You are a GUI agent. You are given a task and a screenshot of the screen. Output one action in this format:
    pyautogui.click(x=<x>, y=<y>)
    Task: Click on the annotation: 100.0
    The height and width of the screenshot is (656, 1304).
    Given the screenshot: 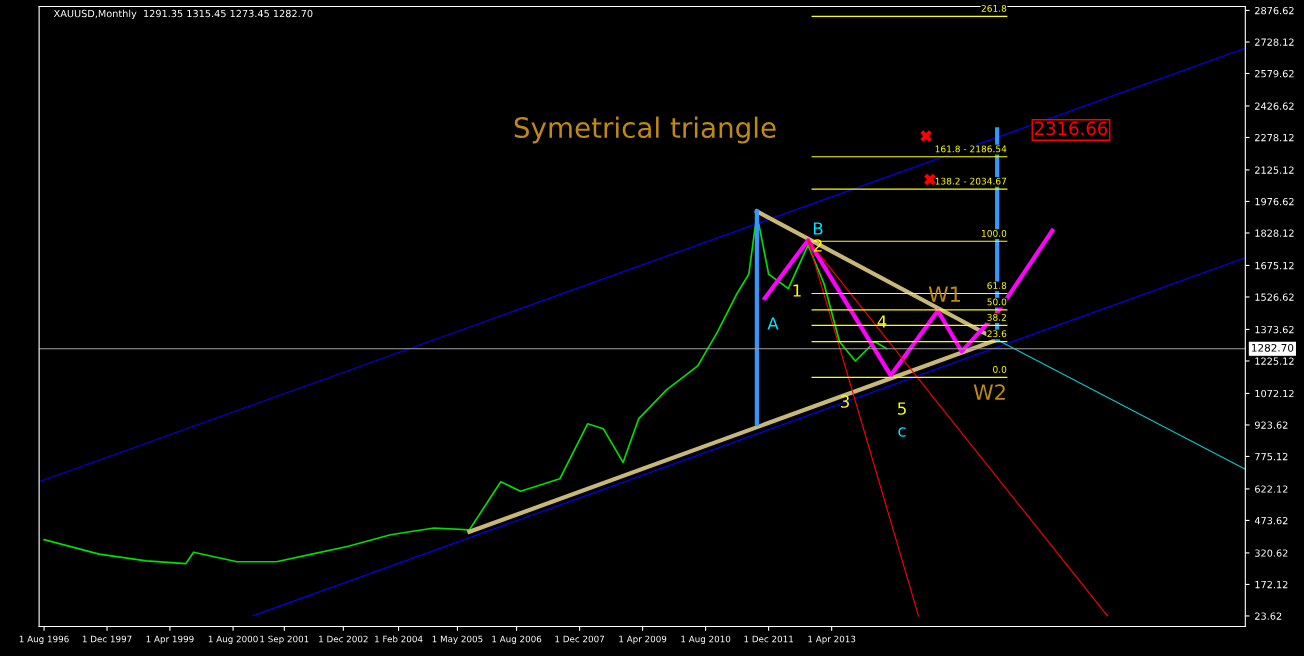 What is the action you would take?
    pyautogui.click(x=994, y=233)
    